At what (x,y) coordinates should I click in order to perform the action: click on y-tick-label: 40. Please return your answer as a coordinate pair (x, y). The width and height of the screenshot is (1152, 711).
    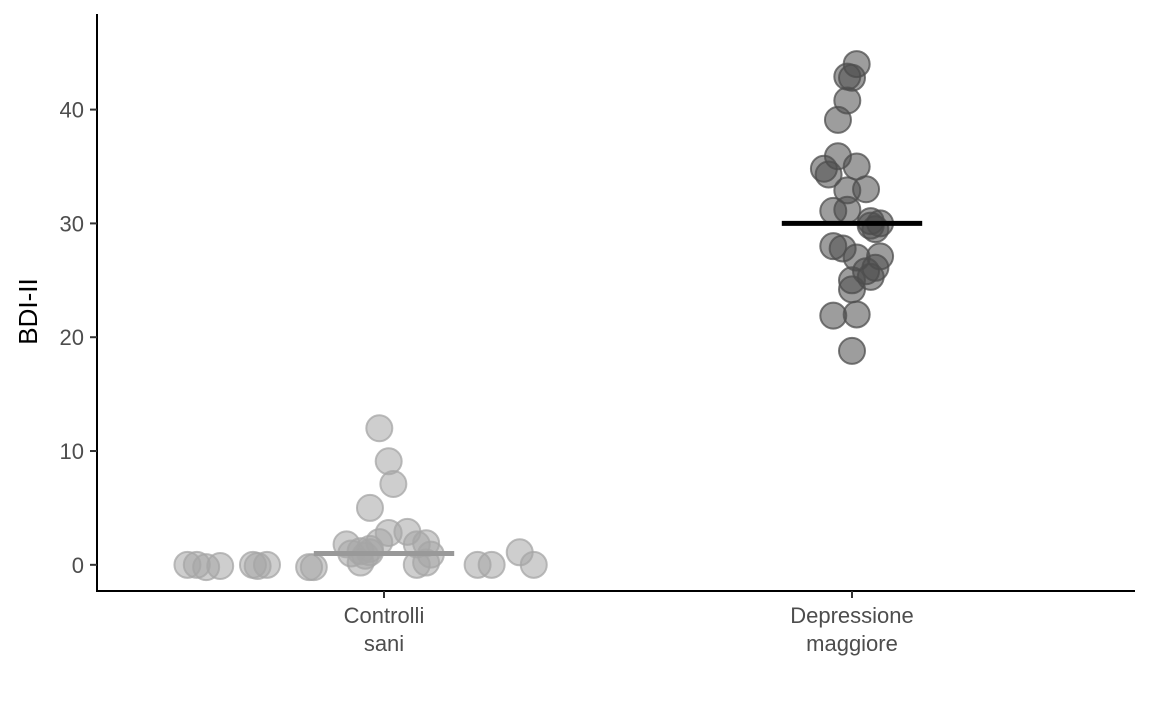
    Looking at the image, I should click on (72, 110).